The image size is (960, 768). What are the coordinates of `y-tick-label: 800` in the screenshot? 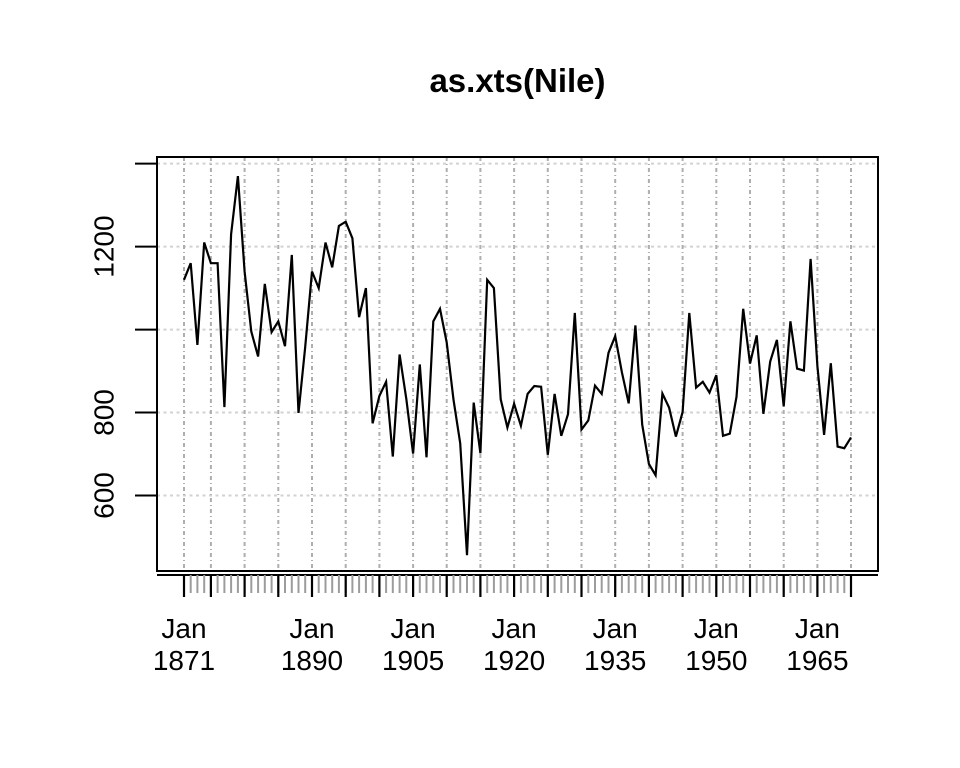 It's located at (104, 412).